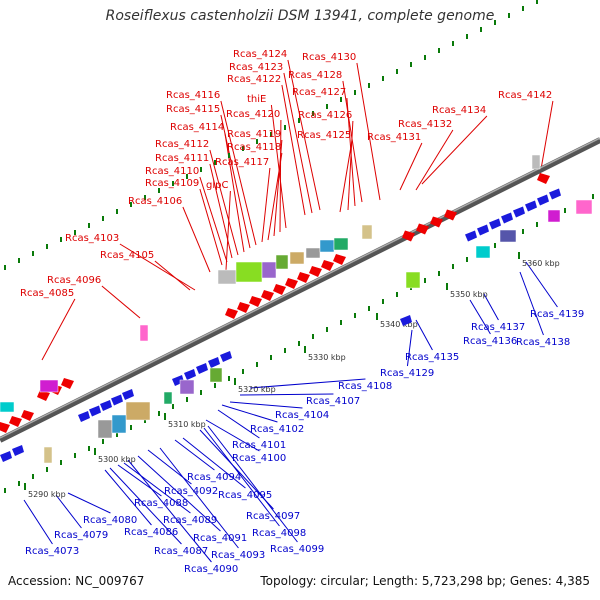  What do you see at coordinates (220, 538) in the screenshot?
I see `reverse-gene-label: Rcas_4091` at bounding box center [220, 538].